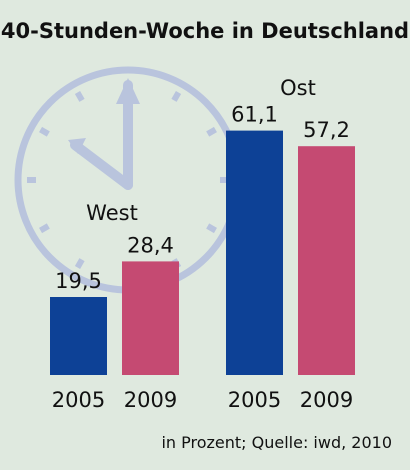  Describe the element at coordinates (254, 400) in the screenshot. I see `tick-label-ost-2005: 2005` at that location.